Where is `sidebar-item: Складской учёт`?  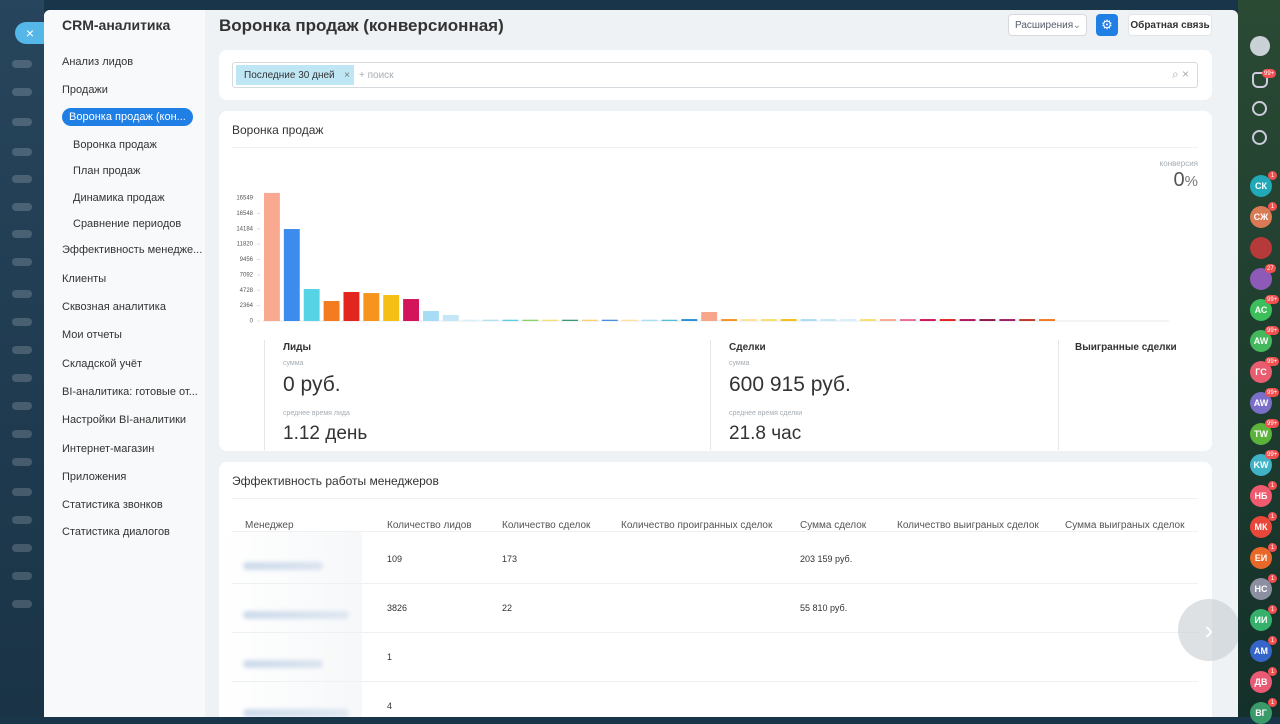 sidebar-item: Складской учёт is located at coordinates (102, 364).